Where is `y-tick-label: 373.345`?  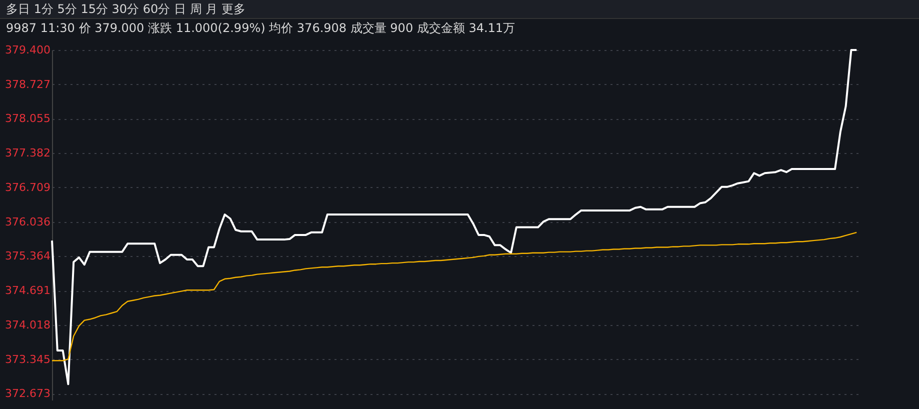
y-tick-label: 373.345 is located at coordinates (27, 359).